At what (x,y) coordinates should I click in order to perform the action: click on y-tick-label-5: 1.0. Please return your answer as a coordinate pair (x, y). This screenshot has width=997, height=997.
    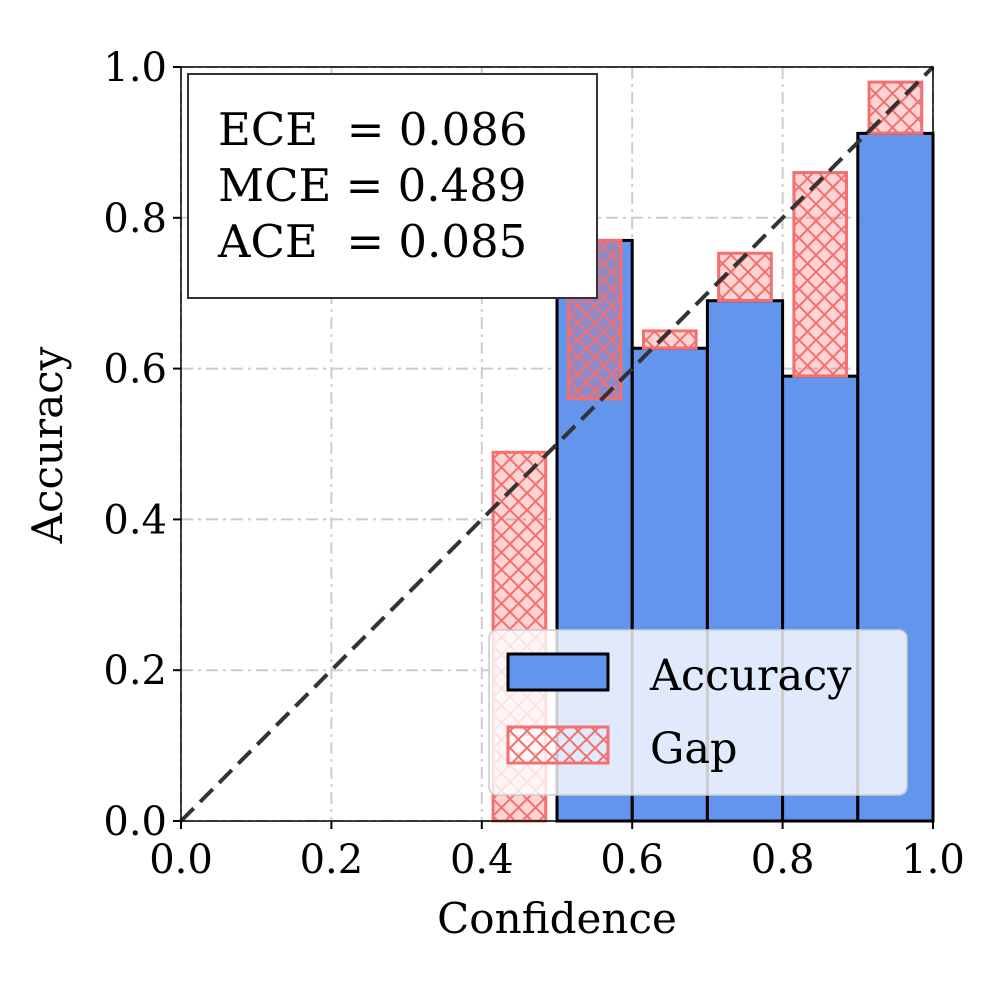
    Looking at the image, I should click on (135, 68).